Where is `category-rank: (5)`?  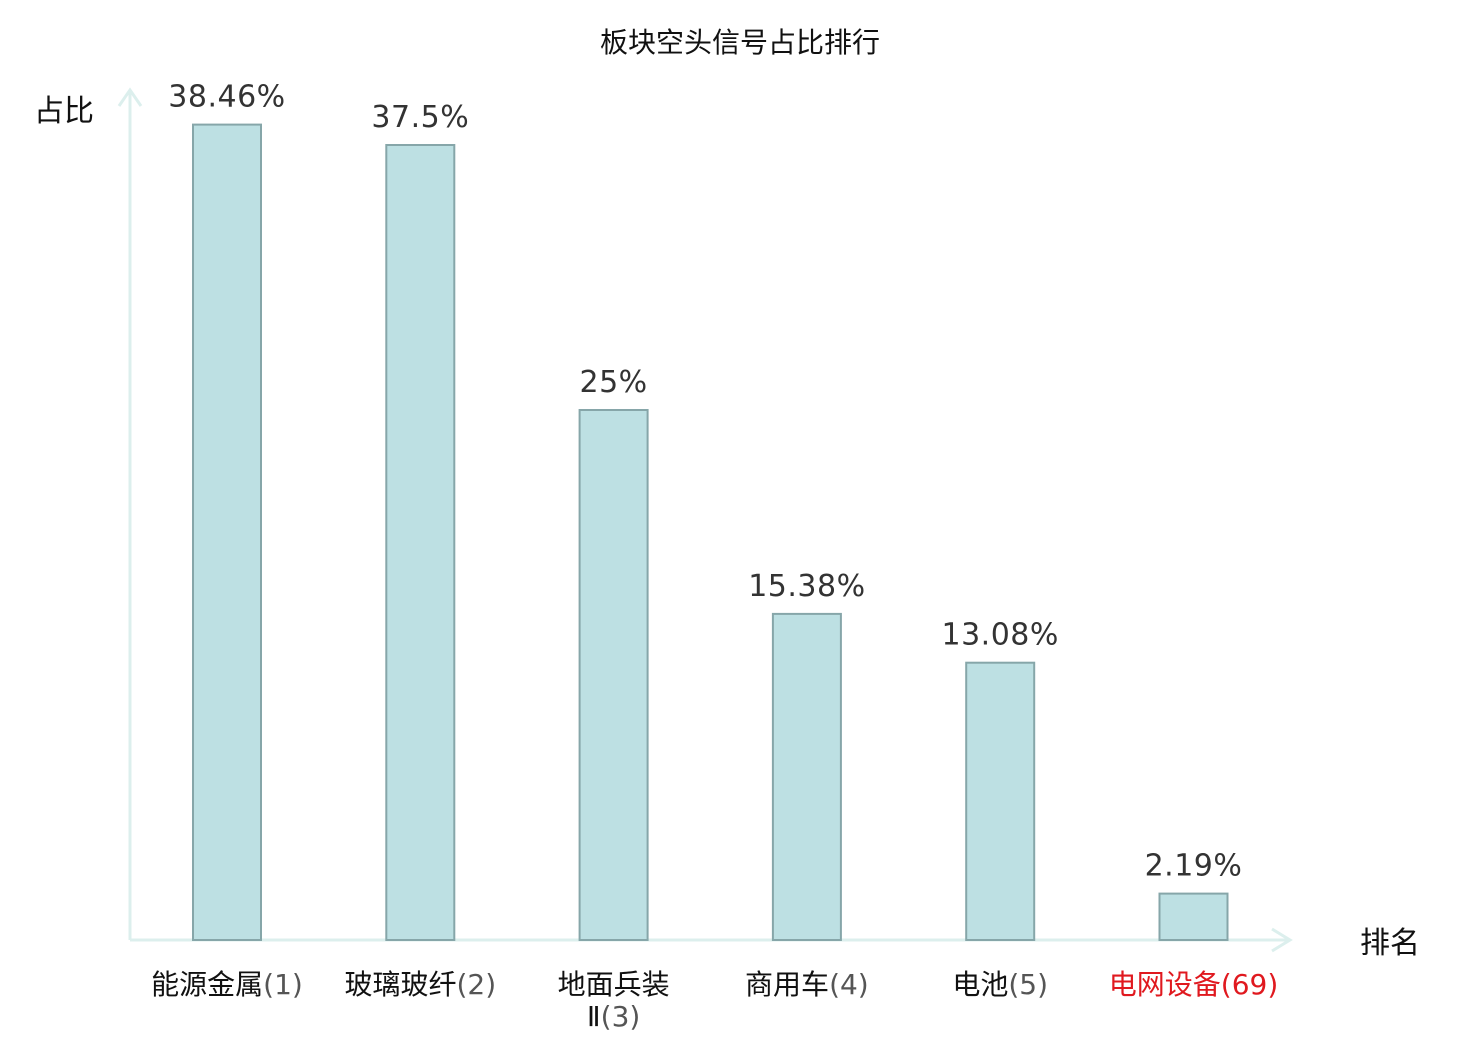 category-rank: (5) is located at coordinates (1028, 984).